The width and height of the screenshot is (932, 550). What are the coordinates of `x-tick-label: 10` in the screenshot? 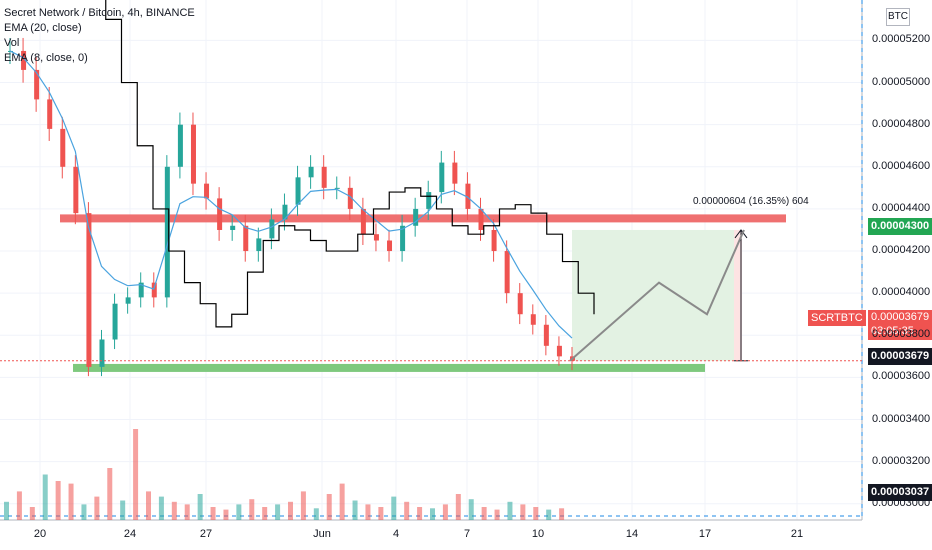 It's located at (538, 534).